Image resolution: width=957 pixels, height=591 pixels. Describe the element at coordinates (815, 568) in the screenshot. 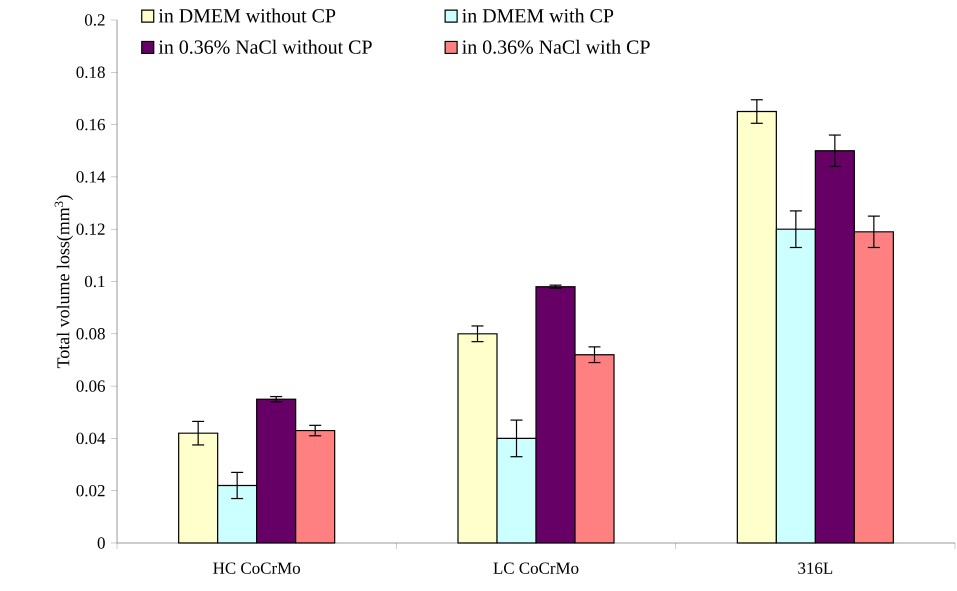

I see `x-tick-label: 316L` at that location.